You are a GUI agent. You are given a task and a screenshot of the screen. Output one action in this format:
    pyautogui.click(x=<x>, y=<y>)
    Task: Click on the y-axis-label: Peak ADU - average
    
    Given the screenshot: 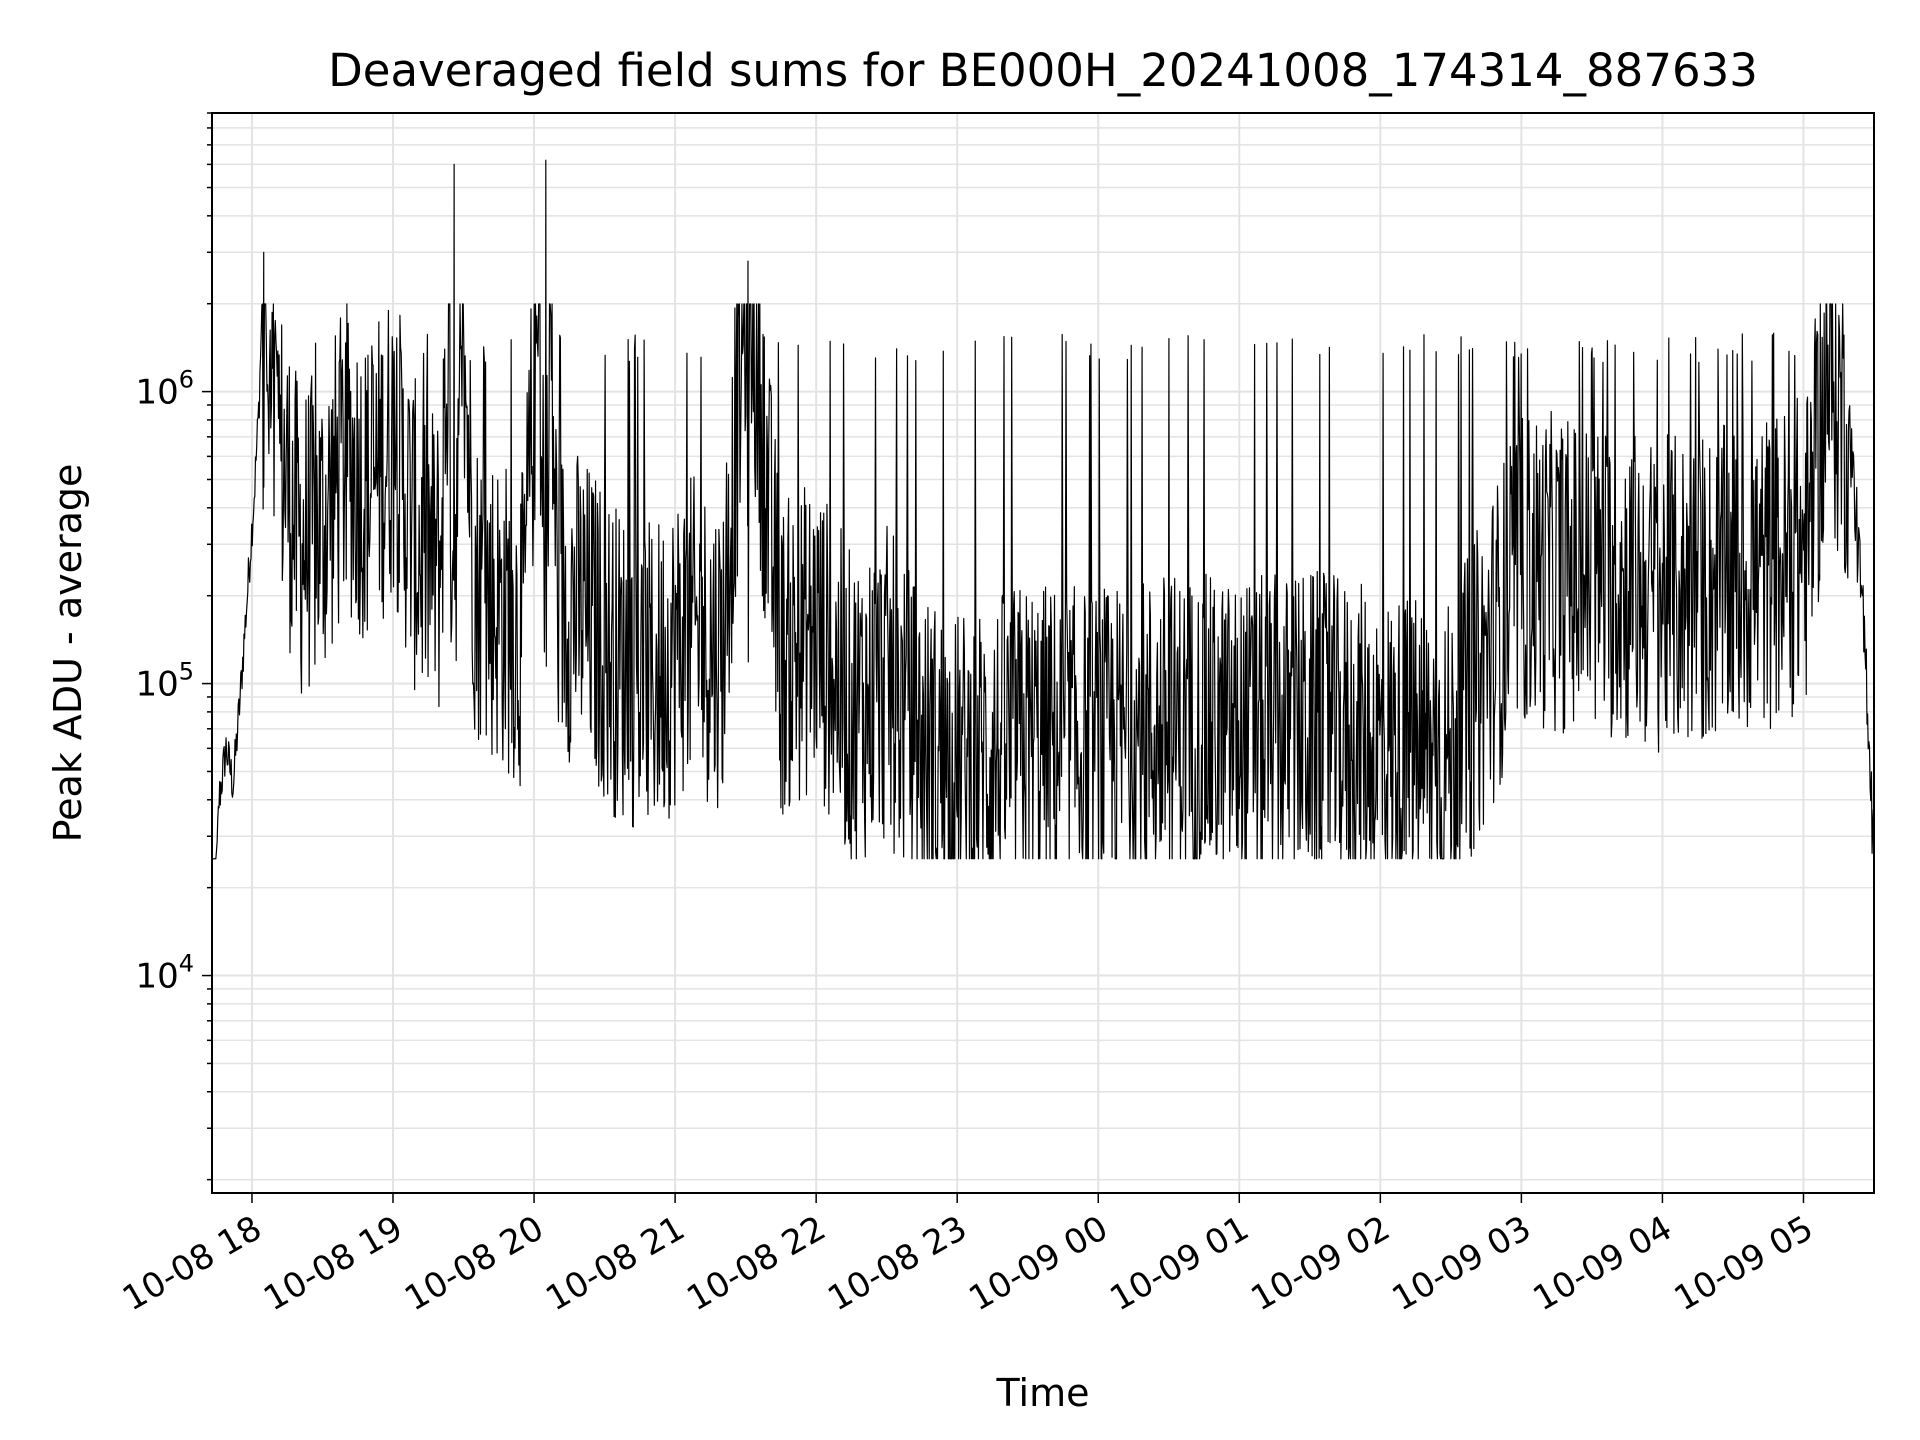 What is the action you would take?
    pyautogui.click(x=68, y=653)
    